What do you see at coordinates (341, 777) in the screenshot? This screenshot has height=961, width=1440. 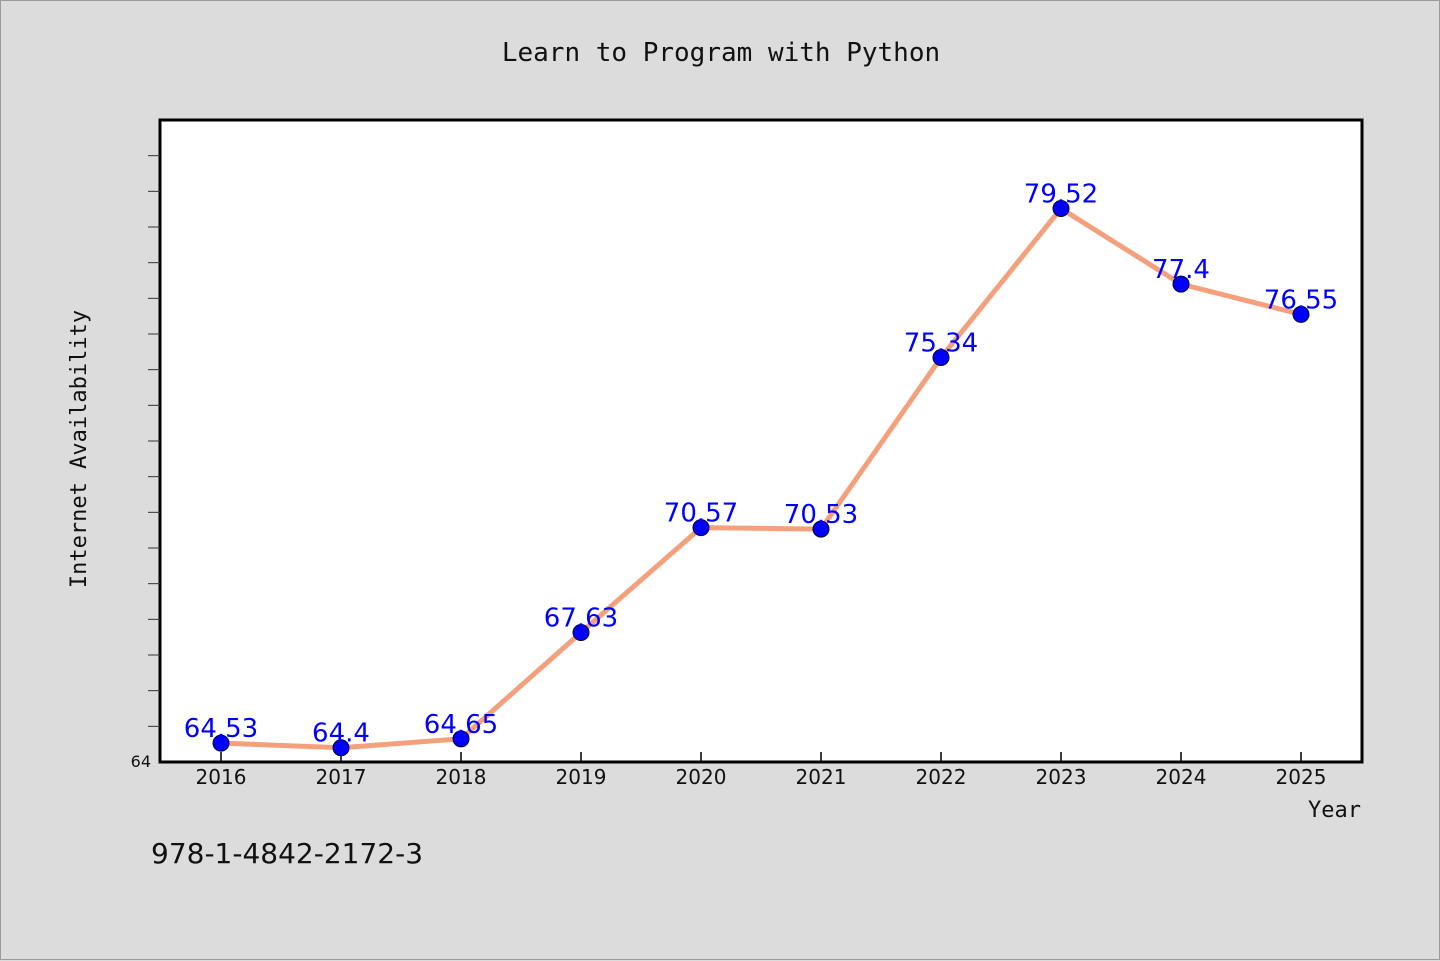 I see `x-tick-label: 2017` at bounding box center [341, 777].